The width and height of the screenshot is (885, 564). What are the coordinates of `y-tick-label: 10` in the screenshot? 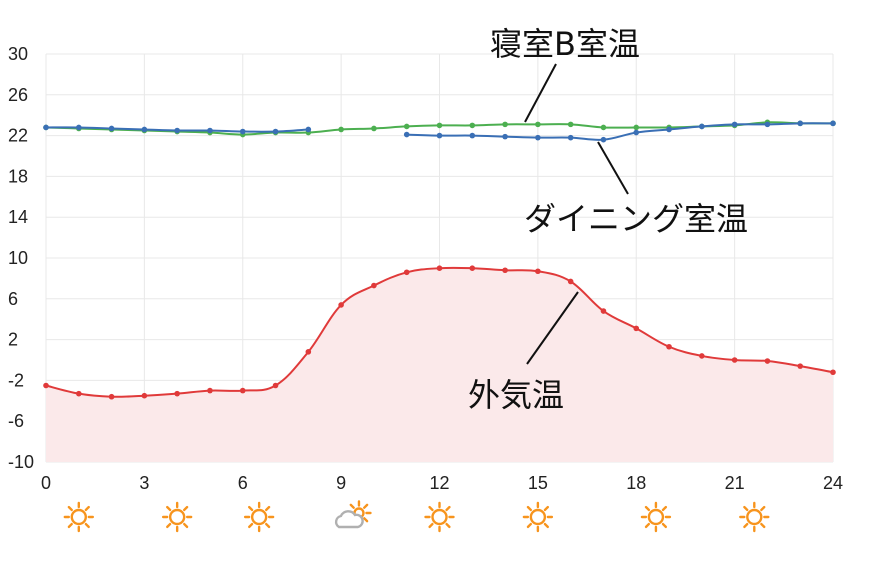 It's located at (18, 258).